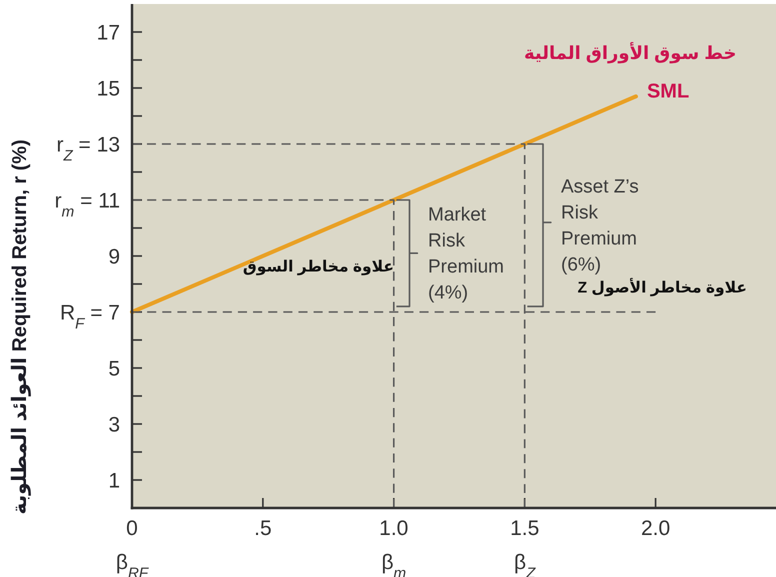 This screenshot has width=776, height=577. I want to click on ytick-label: 15, so click(108, 89).